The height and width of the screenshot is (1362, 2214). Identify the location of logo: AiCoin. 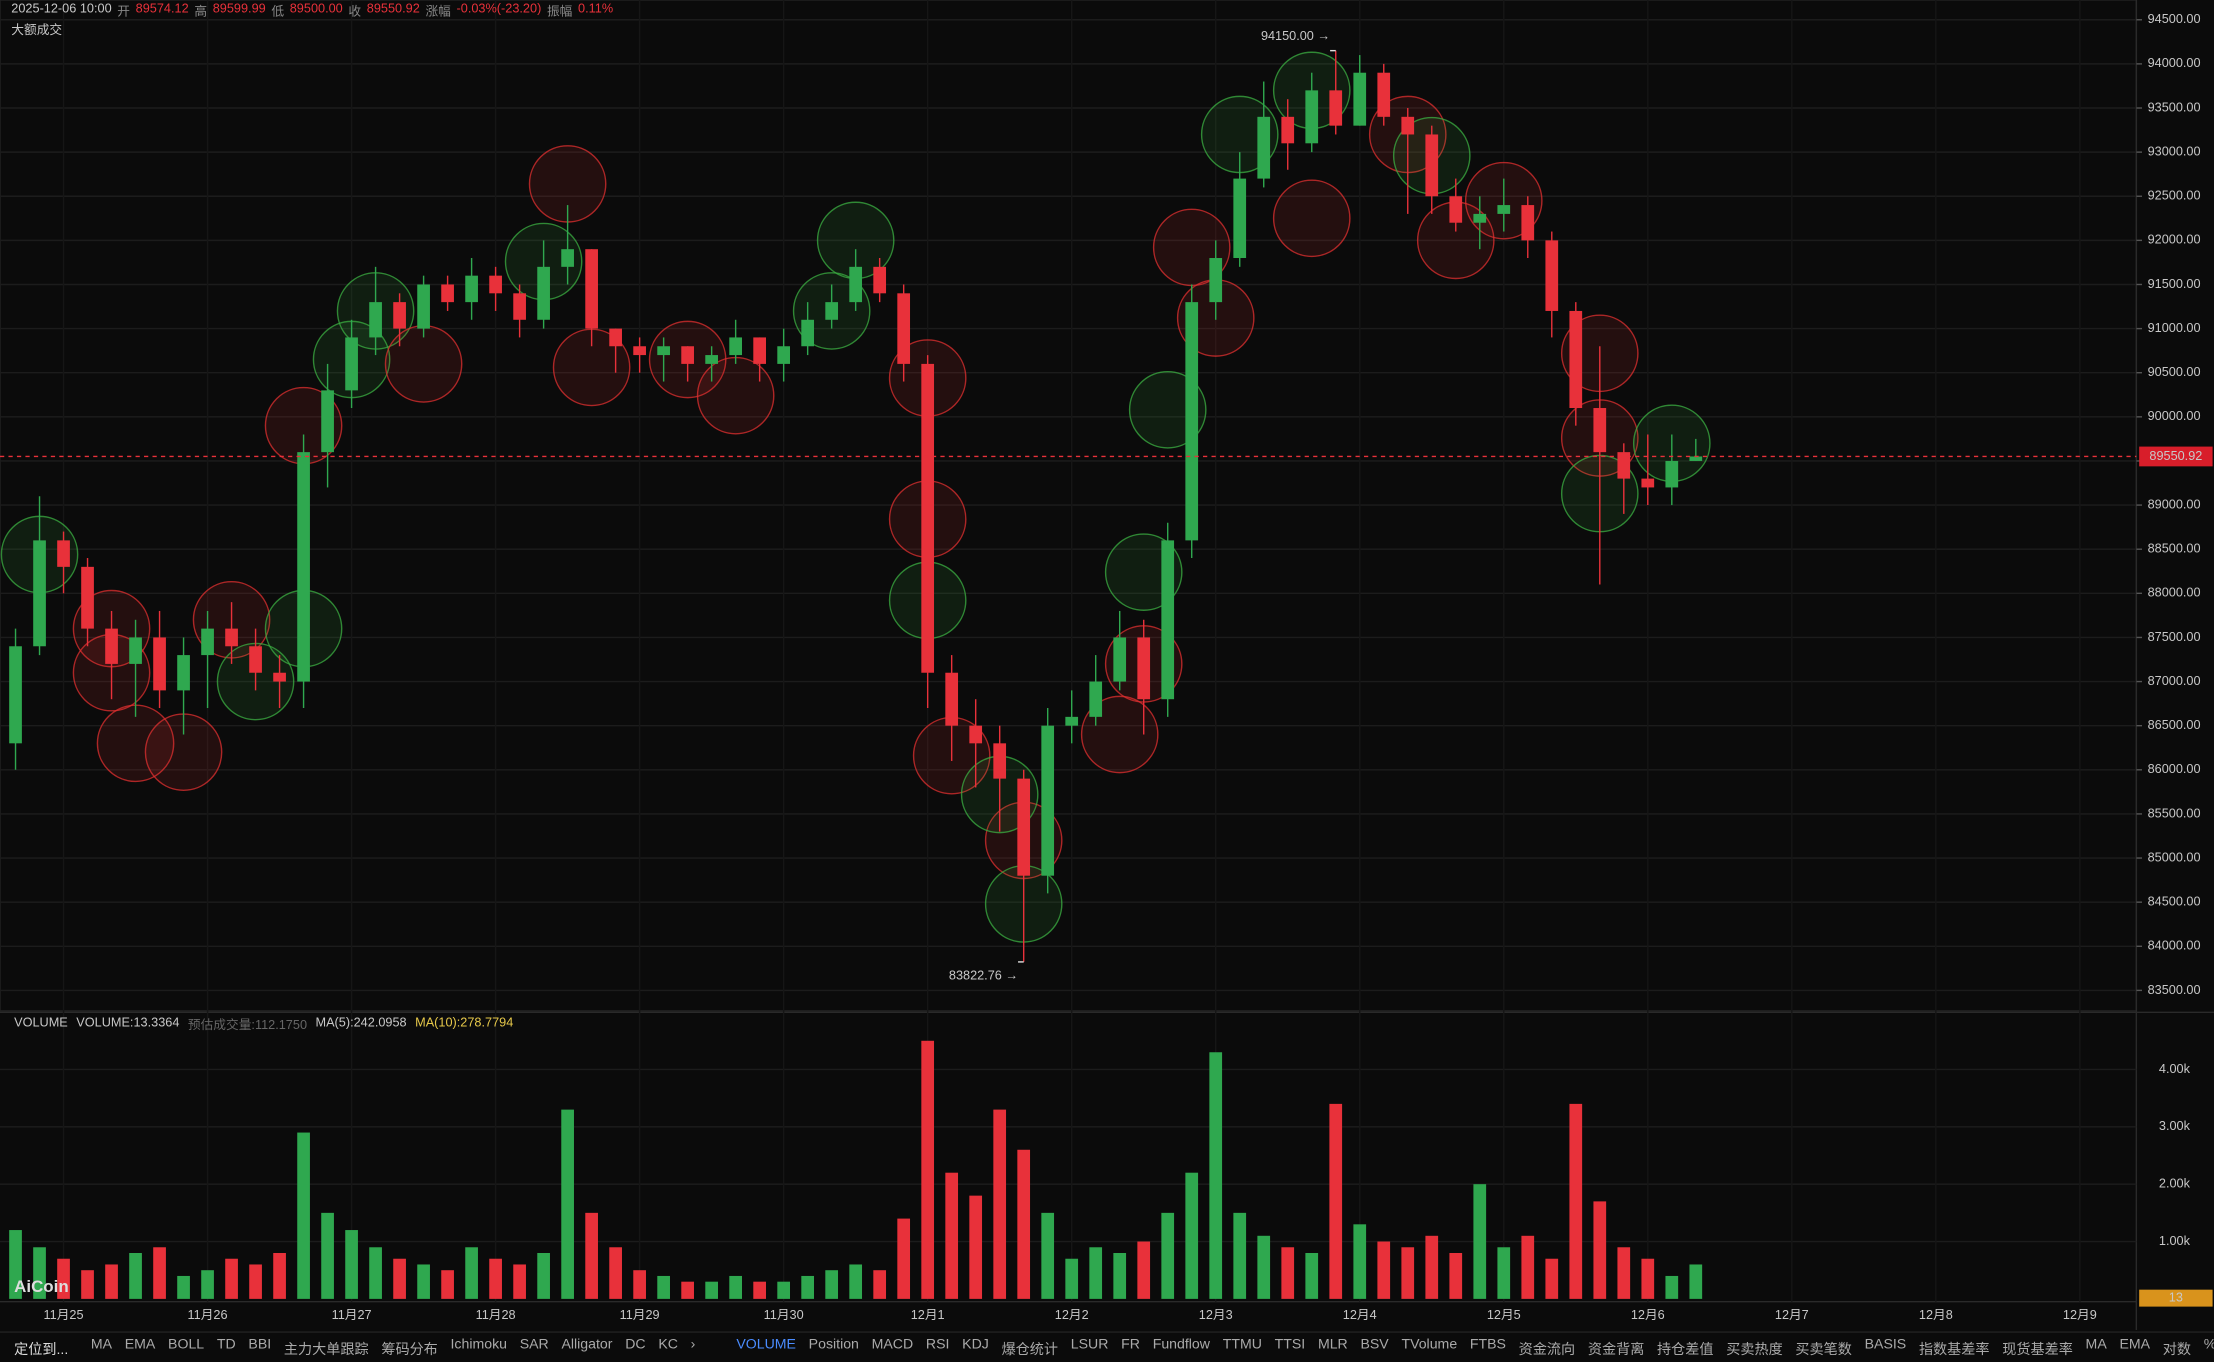
(41, 1286).